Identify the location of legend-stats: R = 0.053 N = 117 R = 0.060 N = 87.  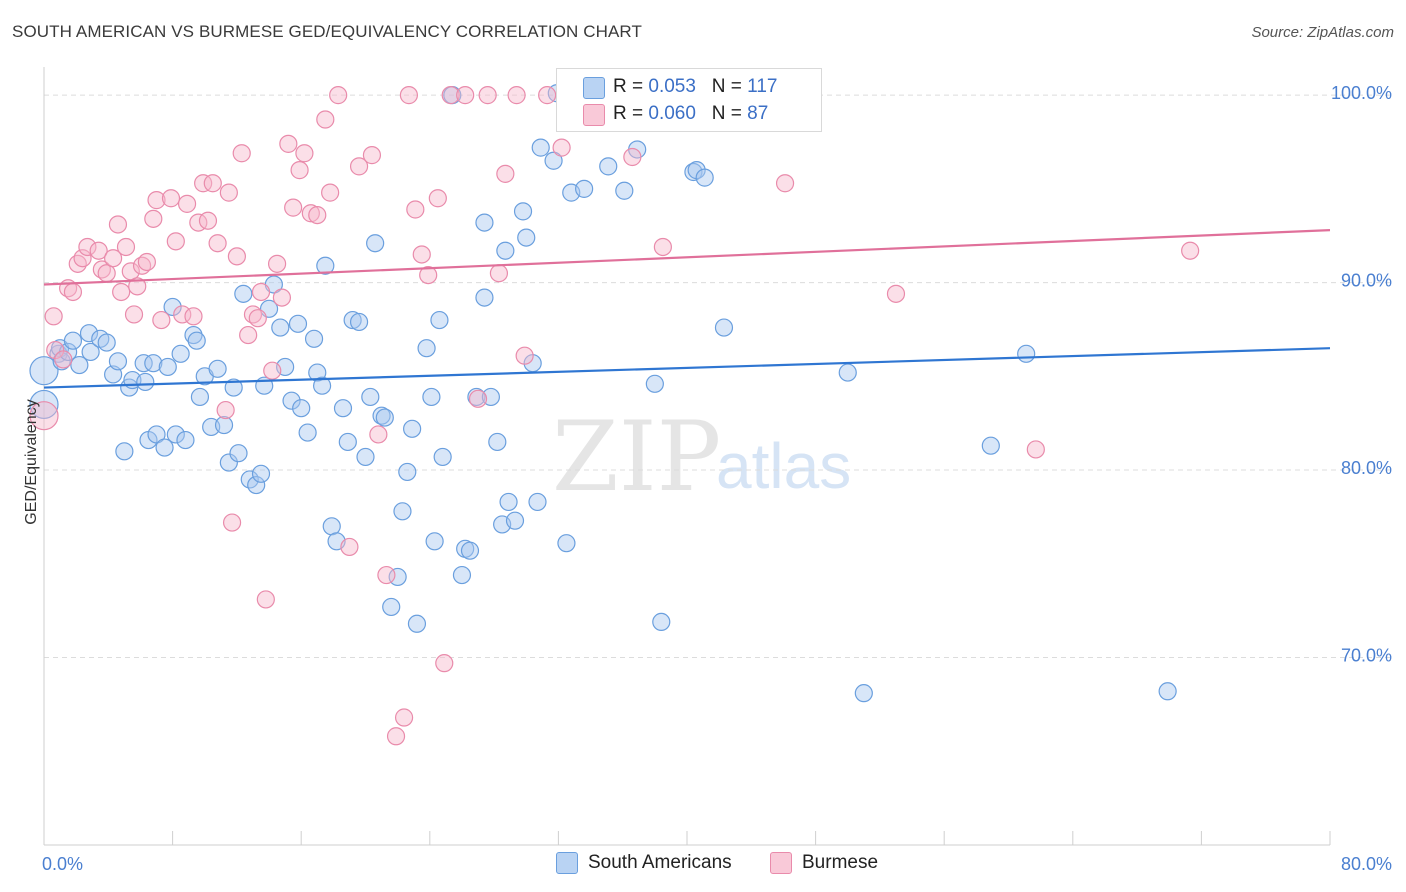
(689, 100).